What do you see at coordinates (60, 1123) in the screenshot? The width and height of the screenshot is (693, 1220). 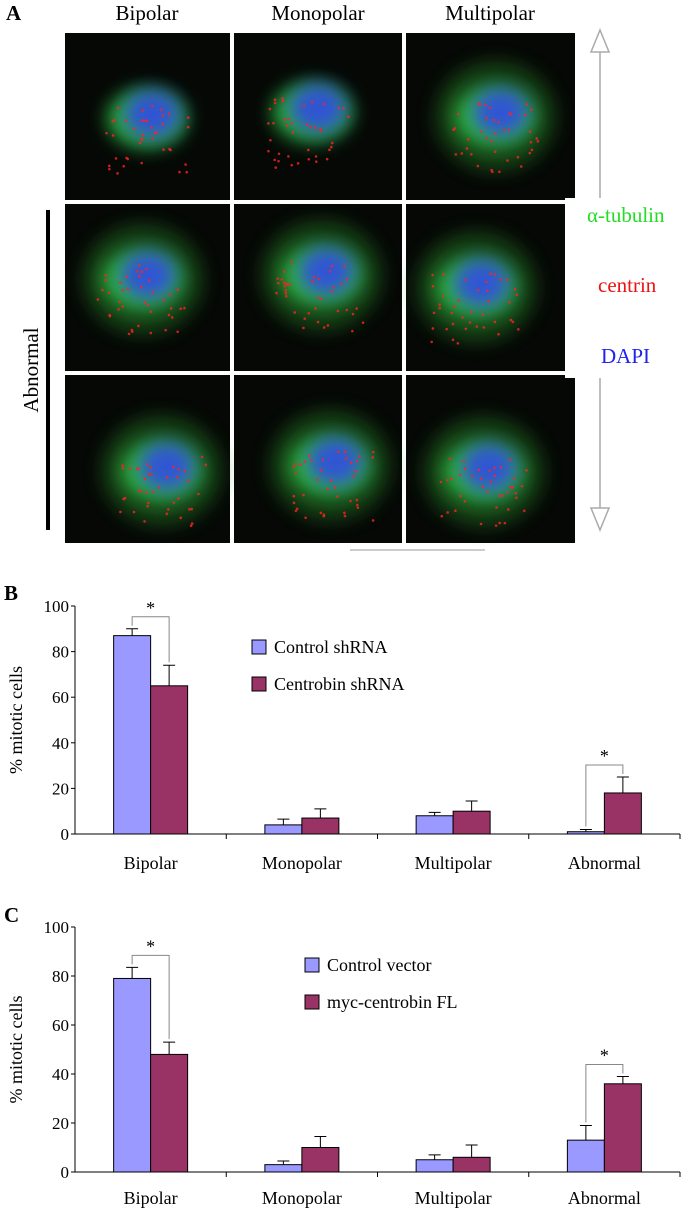 I see `y-tick-label: 20` at bounding box center [60, 1123].